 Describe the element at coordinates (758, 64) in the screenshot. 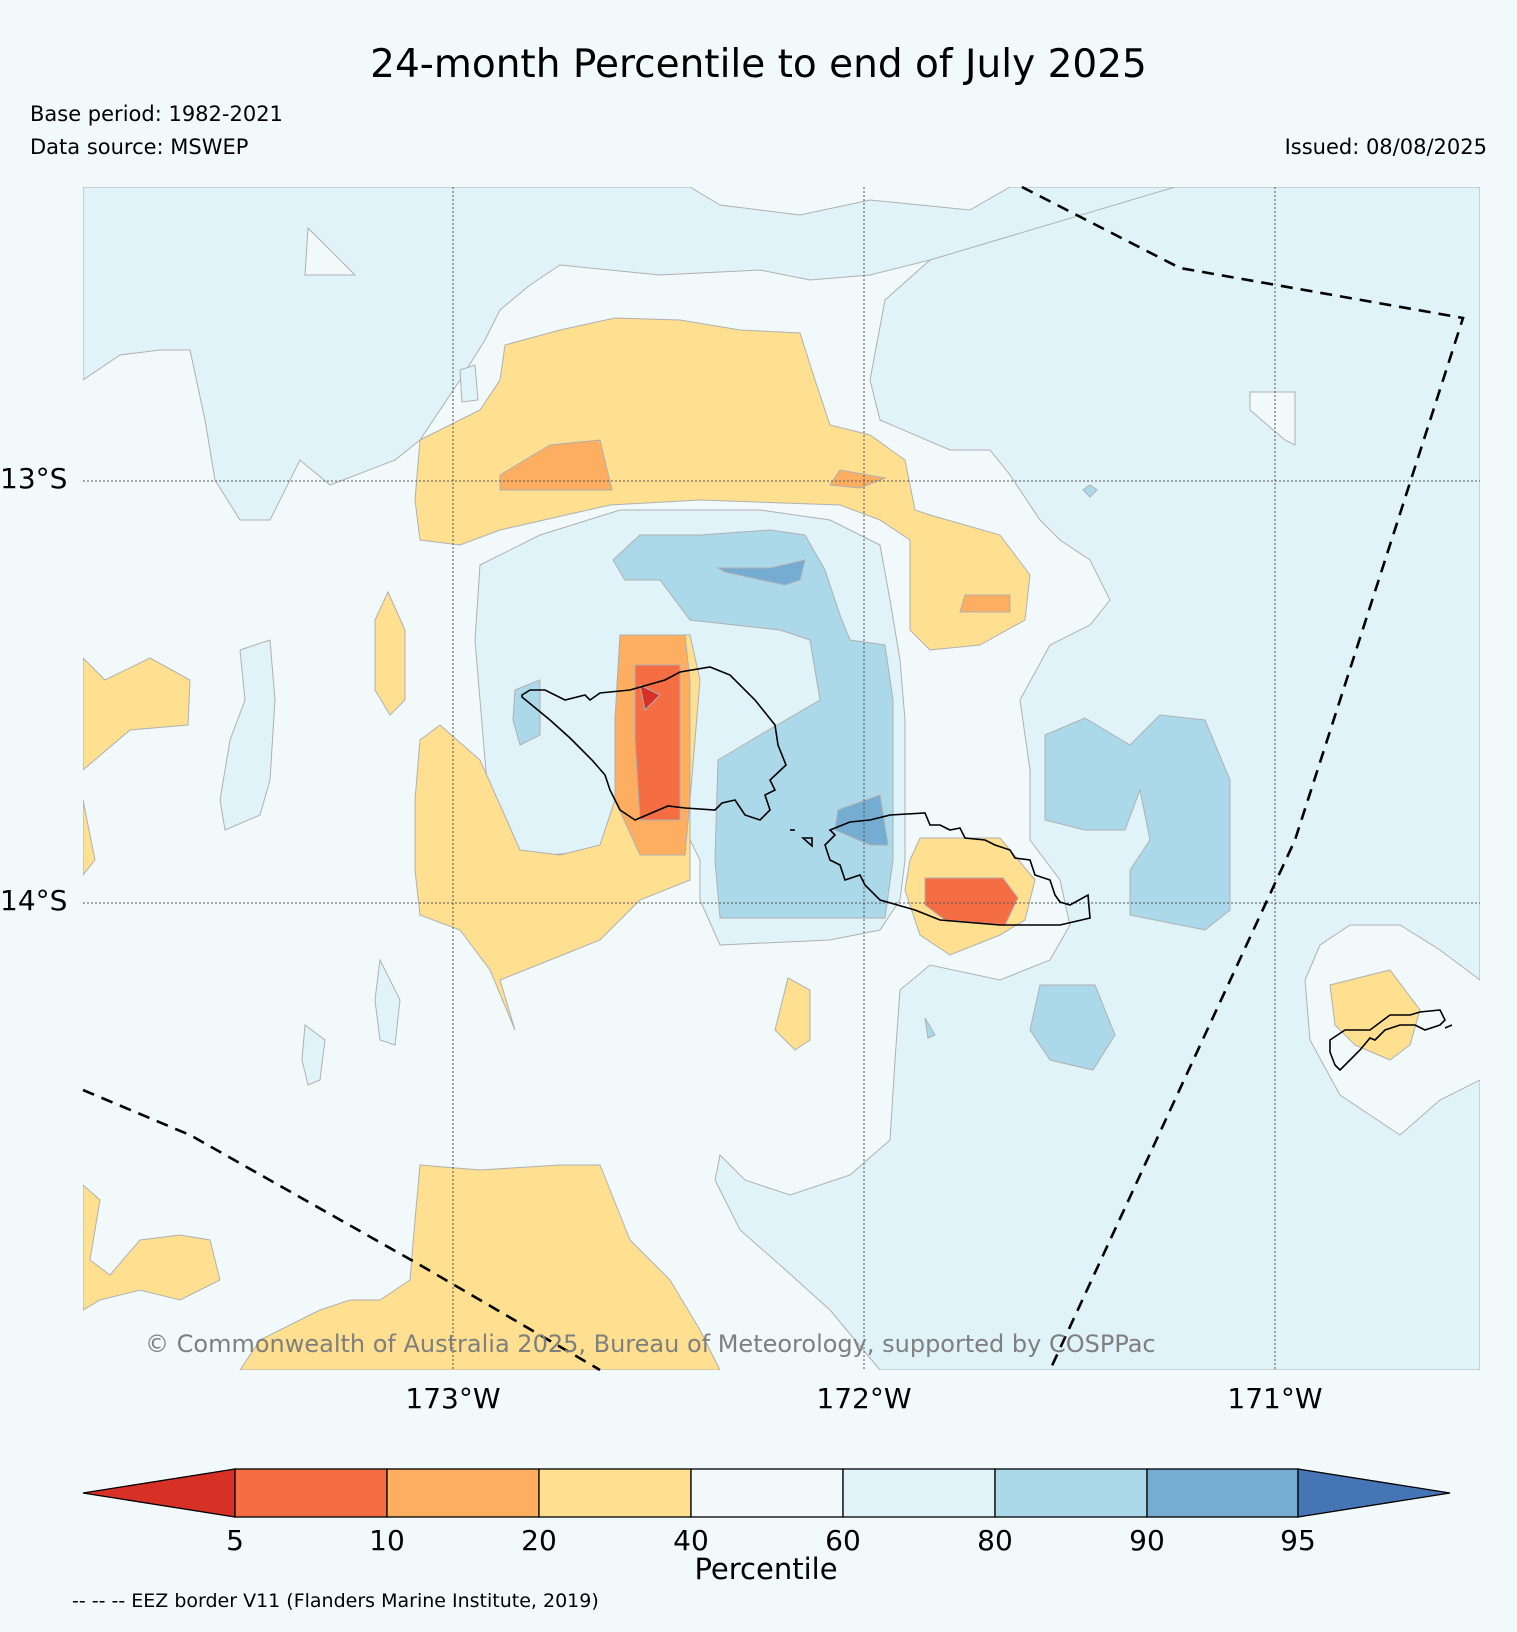

I see `map-title: 24-month Percentile to end of July 2025` at that location.